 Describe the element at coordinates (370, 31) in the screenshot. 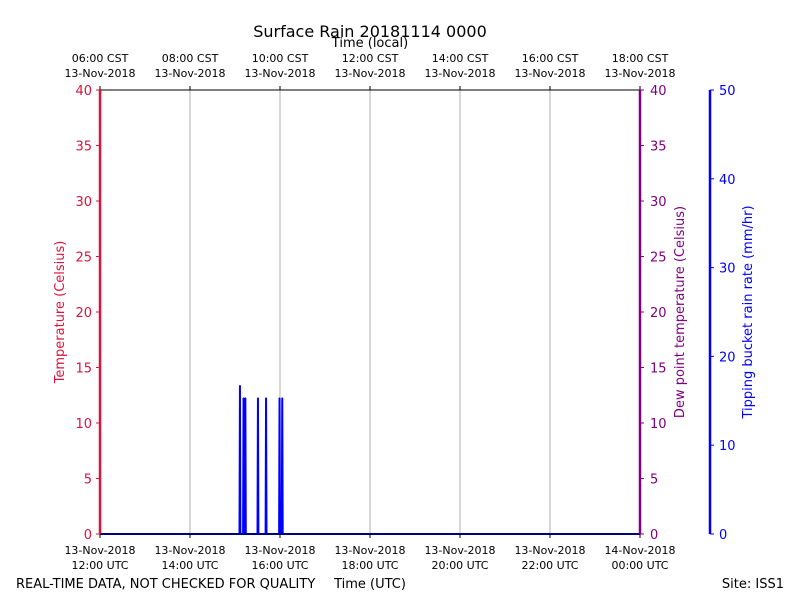

I see `chart-title: Surface Rain 20181114 0000` at that location.